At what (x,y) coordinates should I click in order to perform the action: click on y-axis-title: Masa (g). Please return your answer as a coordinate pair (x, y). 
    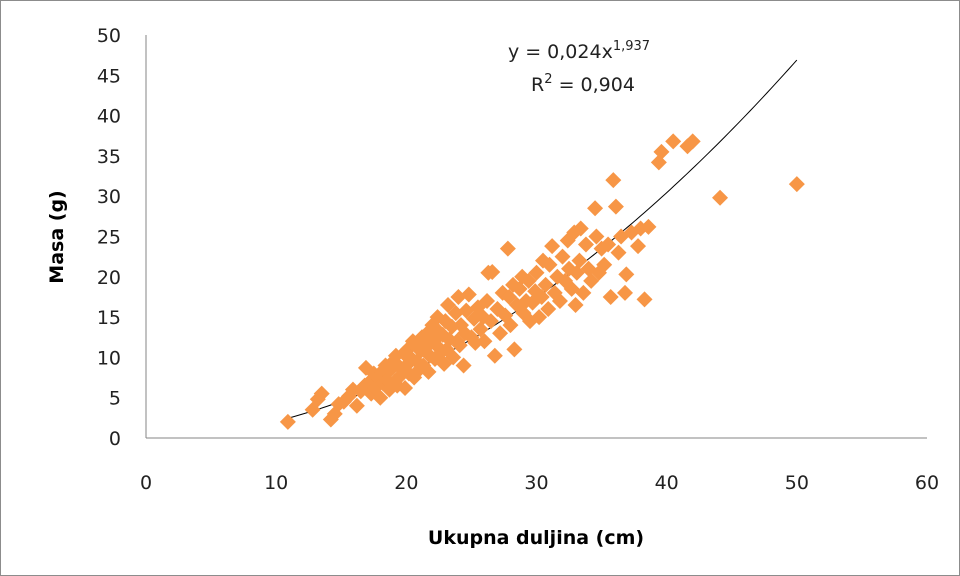
    Looking at the image, I should click on (57, 236).